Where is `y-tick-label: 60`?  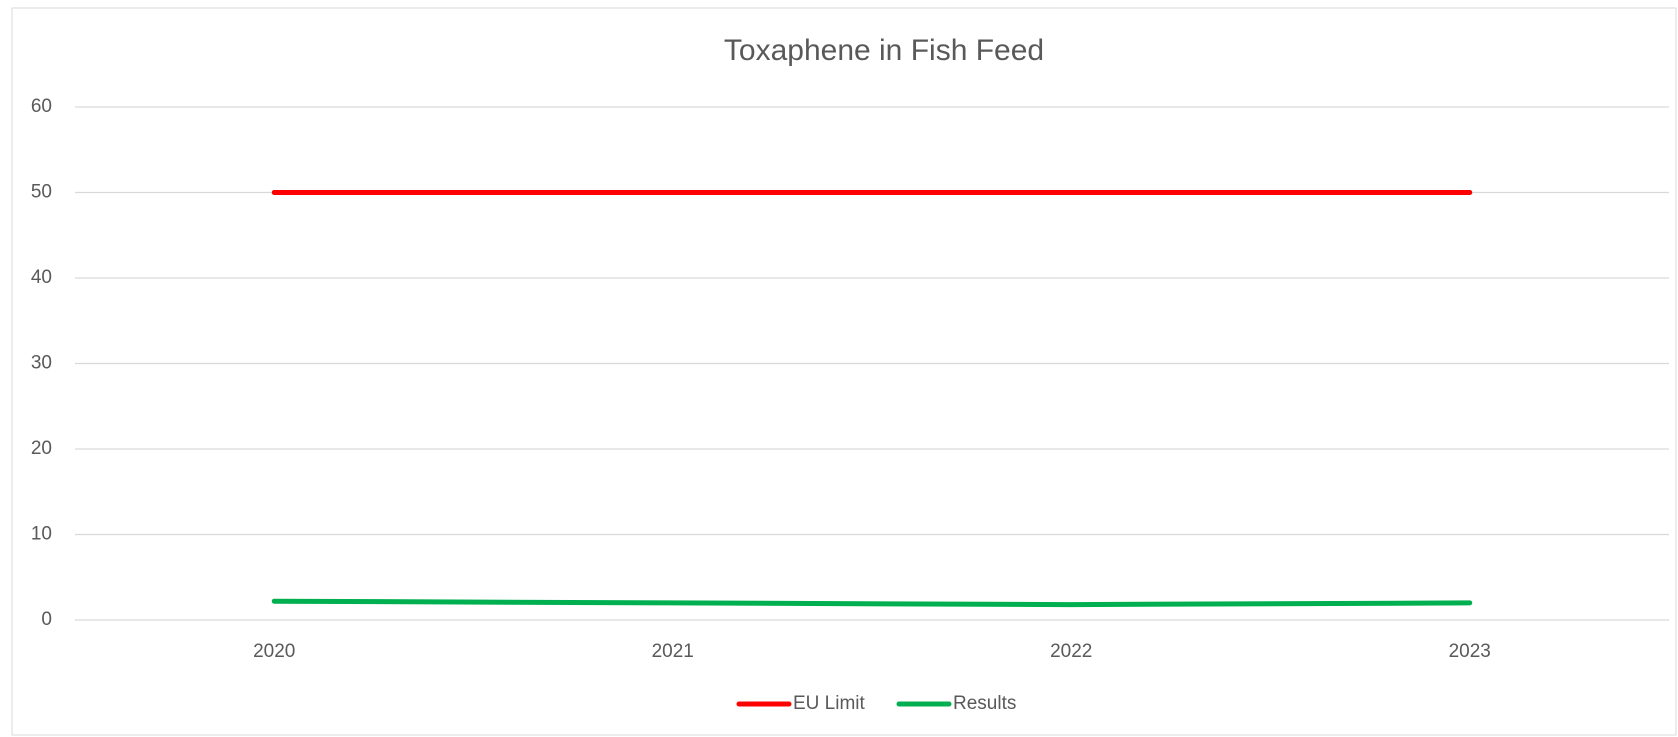 y-tick-label: 60 is located at coordinates (41, 106).